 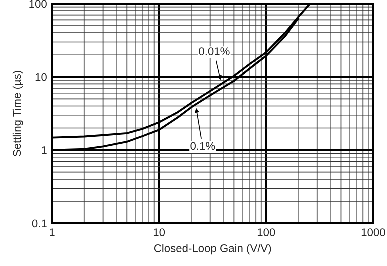 I want to click on x-tick-label: 1, so click(x=52, y=232).